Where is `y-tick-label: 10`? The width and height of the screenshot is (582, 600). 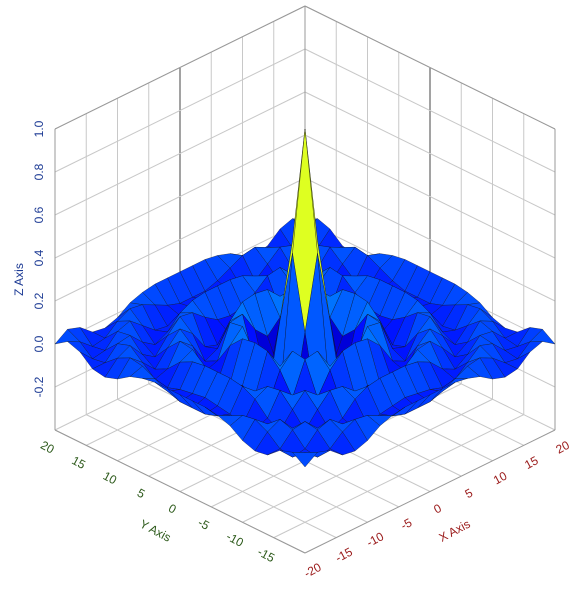
y-tick-label: 10 is located at coordinates (110, 478).